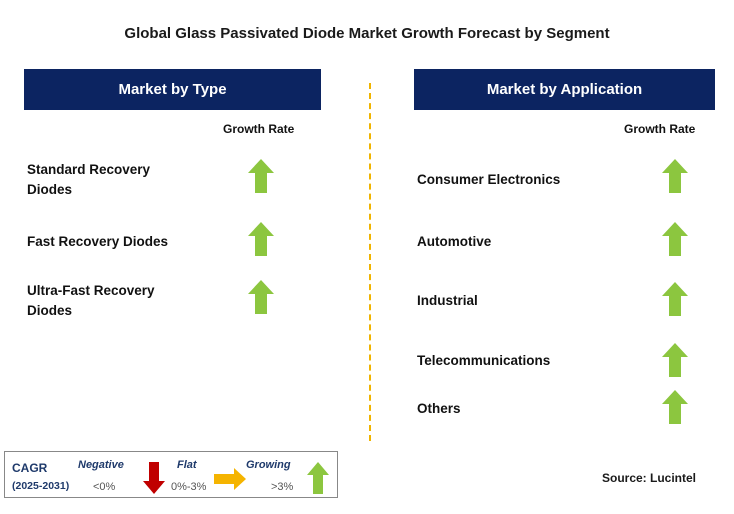 The image size is (734, 514). What do you see at coordinates (454, 241) in the screenshot?
I see `application-item-automotive: Automotive` at bounding box center [454, 241].